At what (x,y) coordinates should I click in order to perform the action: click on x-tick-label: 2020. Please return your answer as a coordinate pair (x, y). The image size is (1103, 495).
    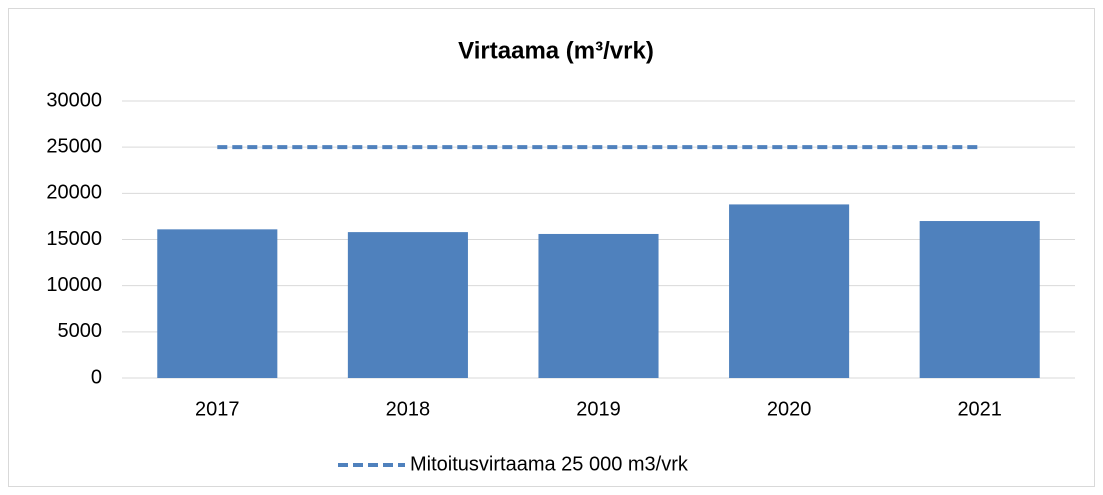
    Looking at the image, I should click on (789, 409).